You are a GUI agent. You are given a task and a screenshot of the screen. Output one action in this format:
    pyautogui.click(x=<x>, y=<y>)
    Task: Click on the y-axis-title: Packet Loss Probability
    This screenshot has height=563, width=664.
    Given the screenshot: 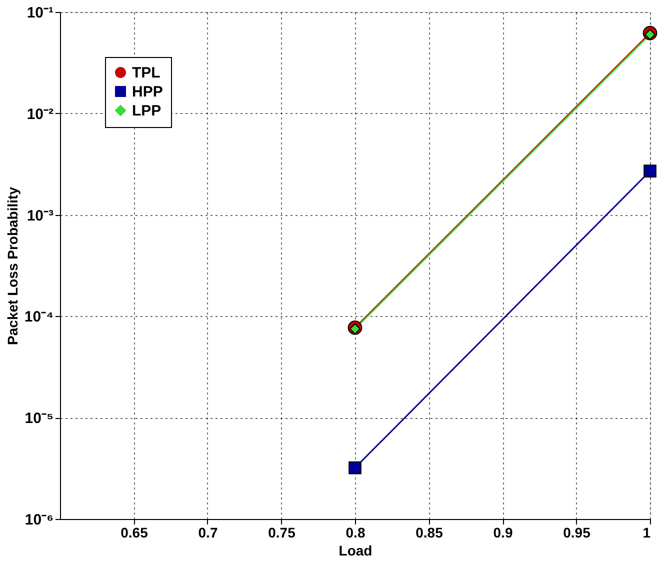 What is the action you would take?
    pyautogui.click(x=12, y=265)
    